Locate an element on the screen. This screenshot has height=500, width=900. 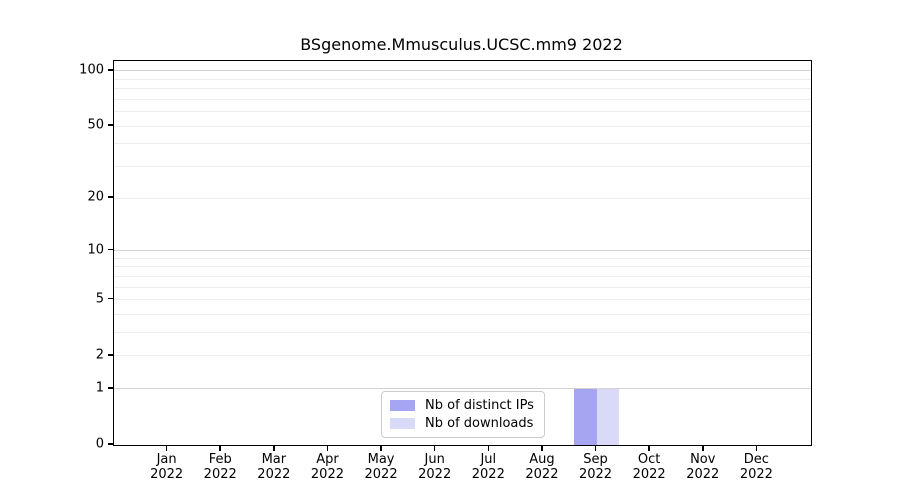
x-tick-label-may: May 2022 is located at coordinates (381, 467).